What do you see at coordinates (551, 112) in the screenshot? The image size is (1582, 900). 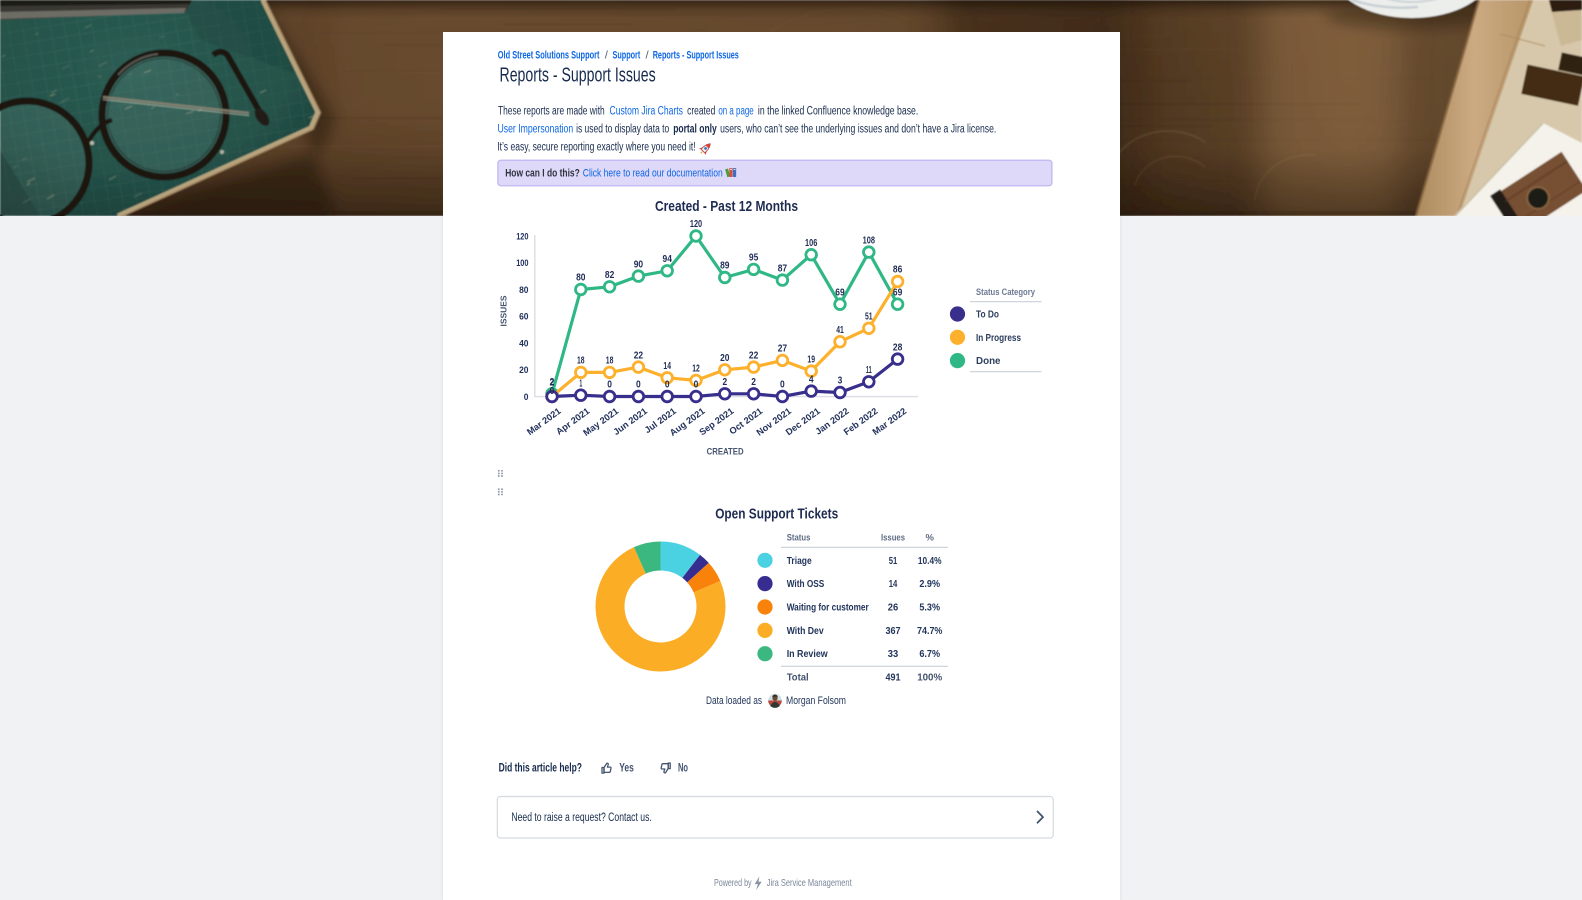 I see `svg-text: These reports are made with` at bounding box center [551, 112].